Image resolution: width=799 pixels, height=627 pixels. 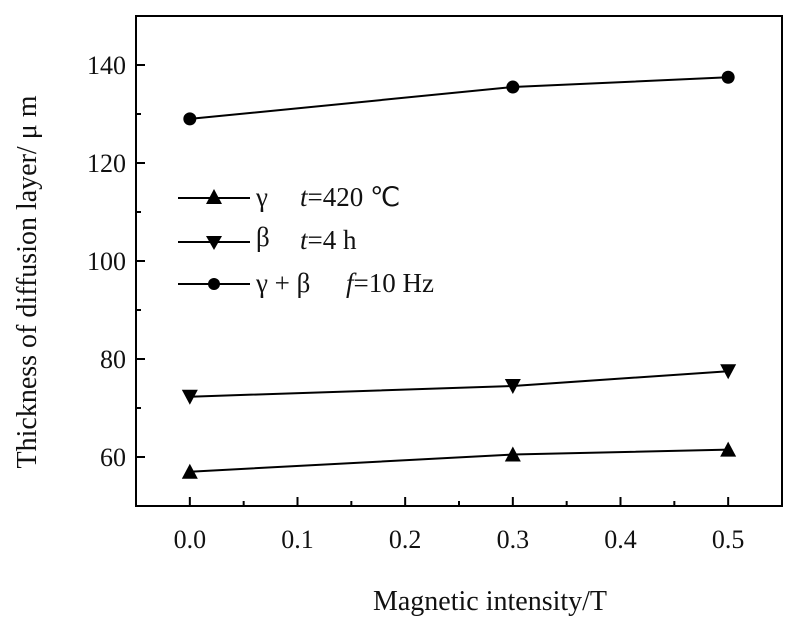 I want to click on y-tick-label: 60, so click(x=113, y=457).